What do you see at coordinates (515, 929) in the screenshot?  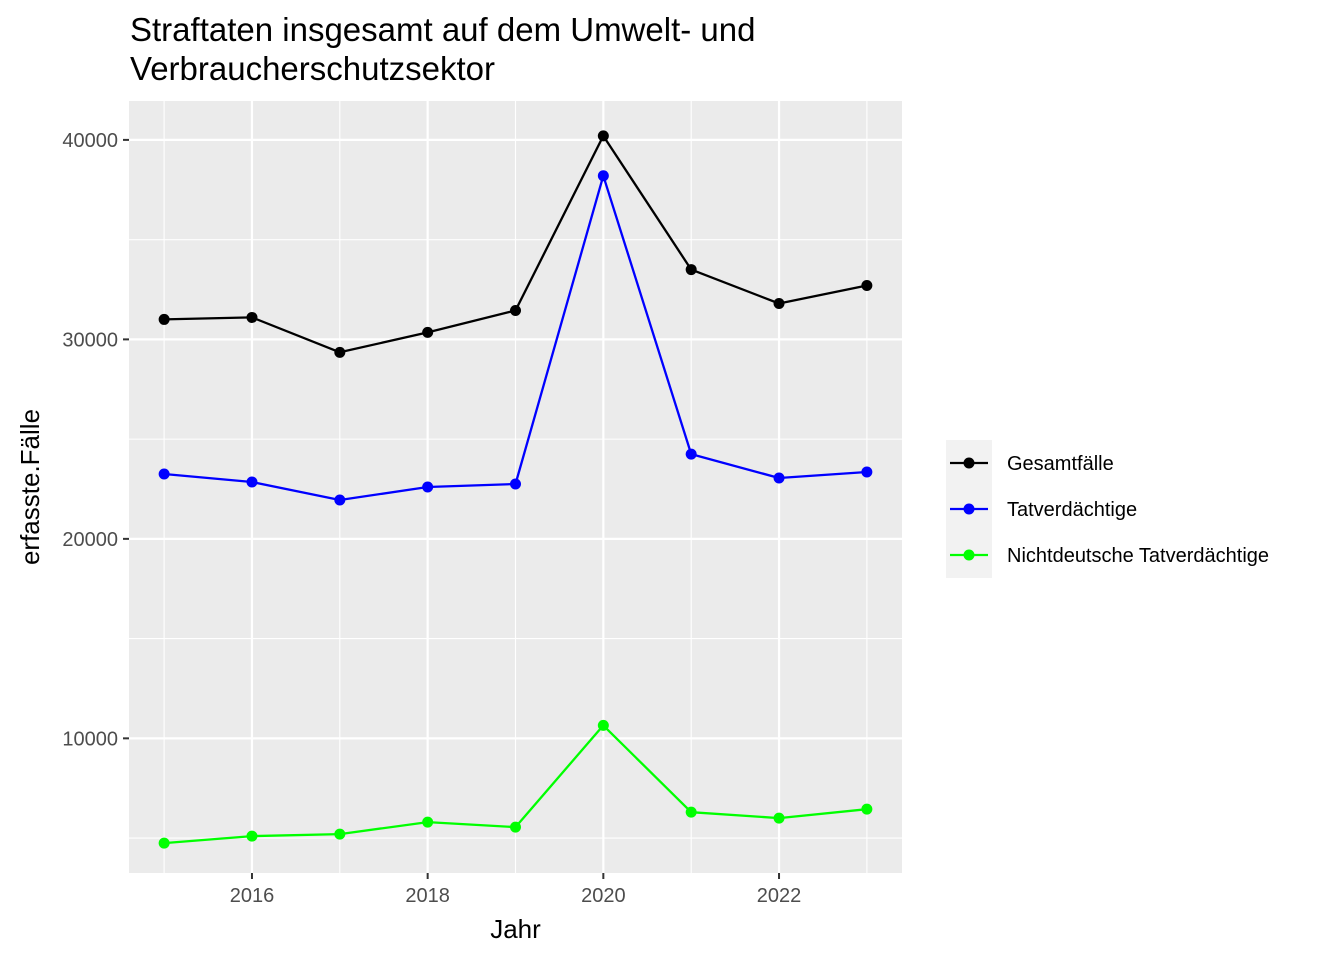 I see `x-axis-title: Jahr` at bounding box center [515, 929].